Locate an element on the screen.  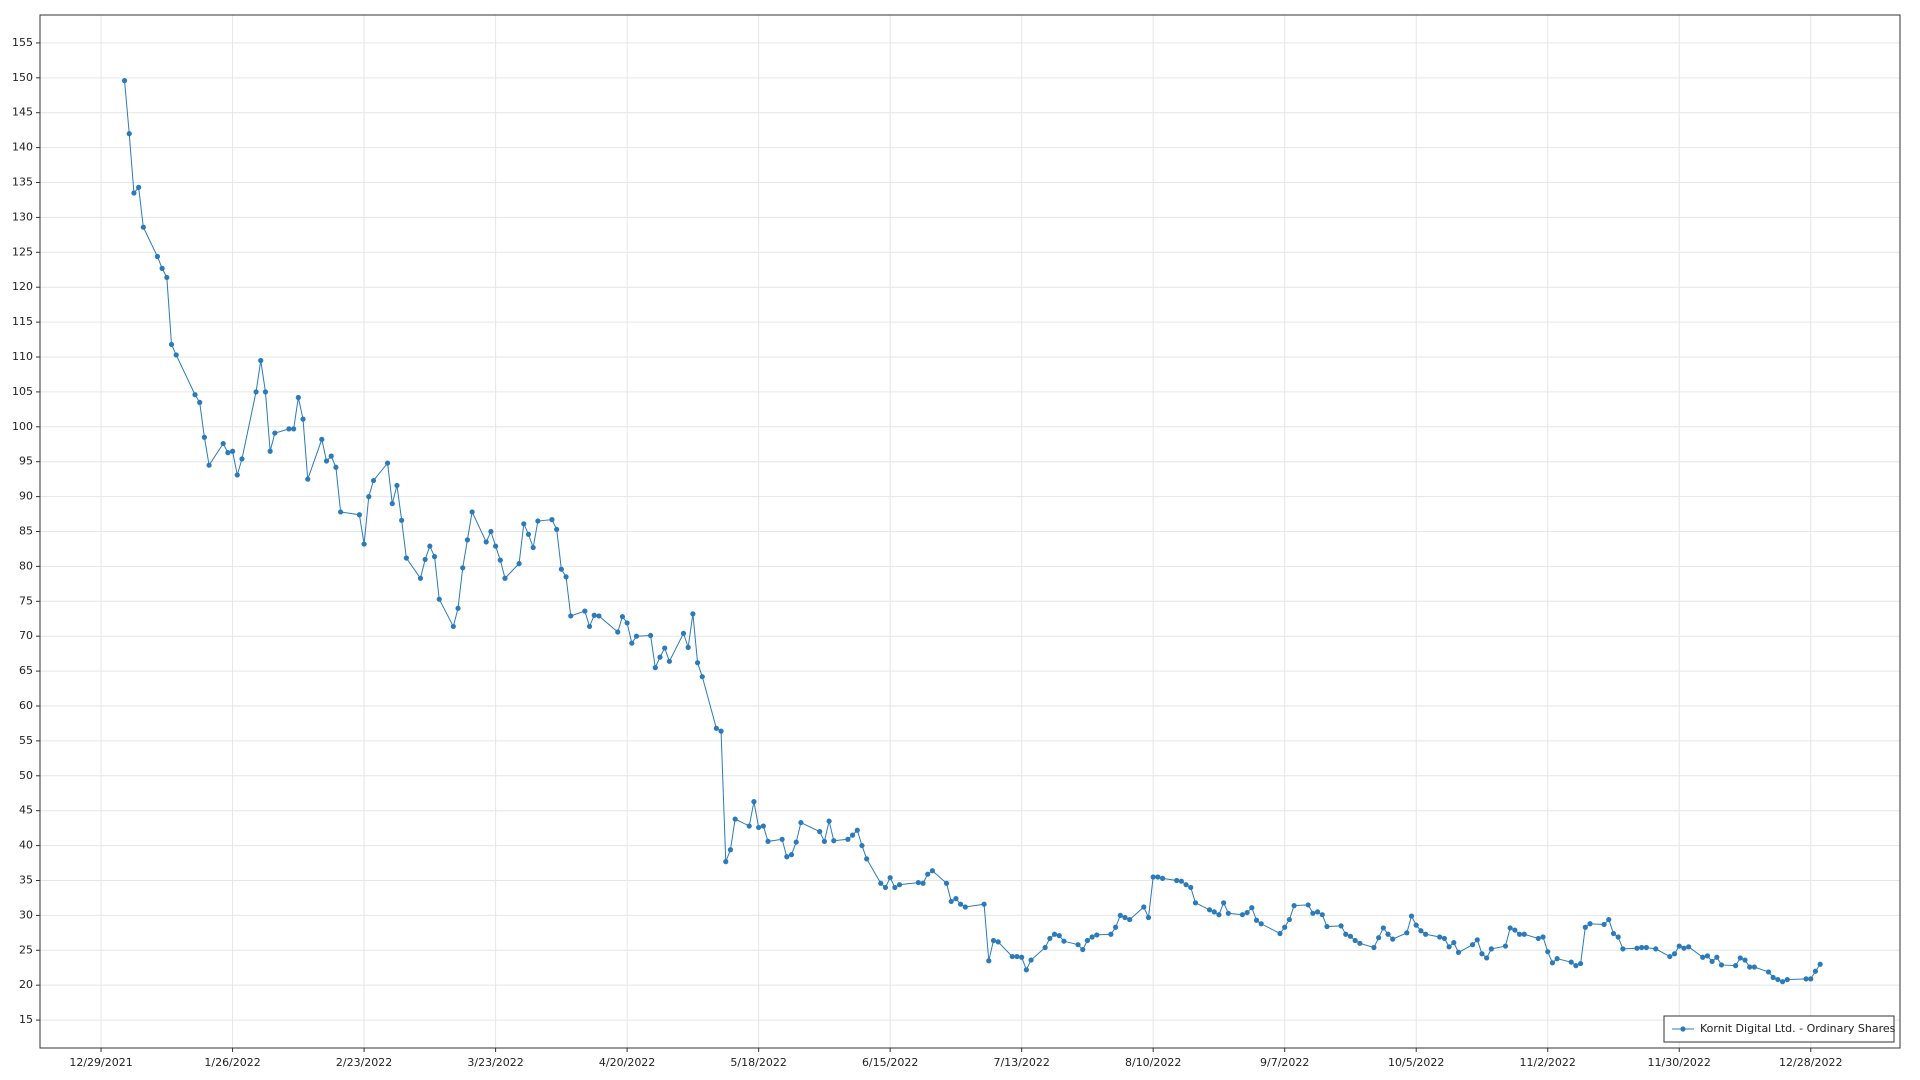
x-tick-label: 6/15/2022 is located at coordinates (890, 1062).